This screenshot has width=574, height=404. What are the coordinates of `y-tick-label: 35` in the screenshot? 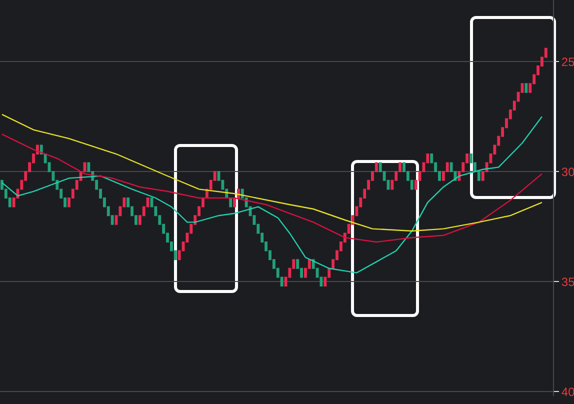 It's located at (567, 281).